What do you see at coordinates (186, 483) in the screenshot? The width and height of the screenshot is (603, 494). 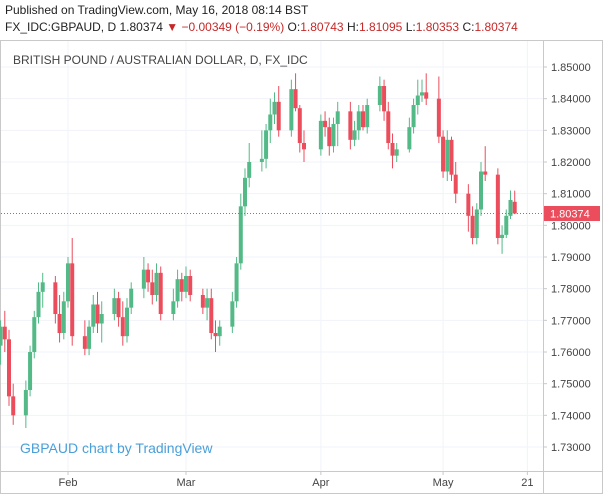 I see `time-tick-label: Mar` at bounding box center [186, 483].